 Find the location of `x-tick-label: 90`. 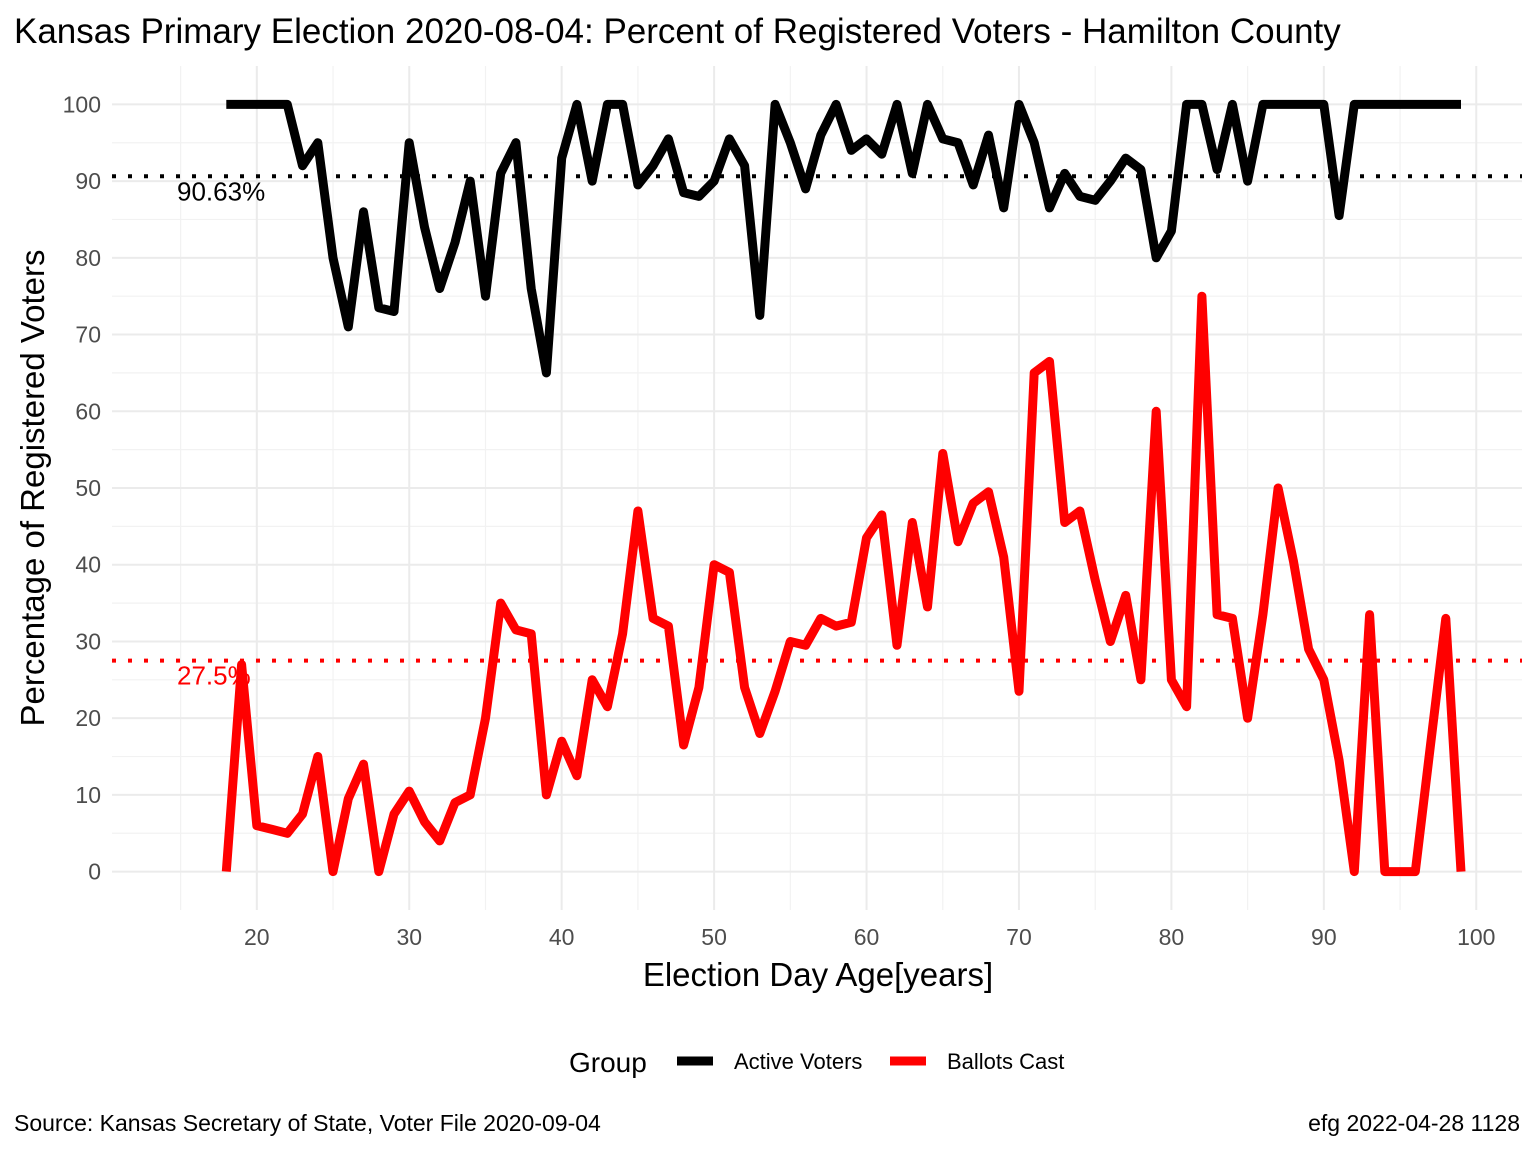

x-tick-label: 90 is located at coordinates (1324, 937).